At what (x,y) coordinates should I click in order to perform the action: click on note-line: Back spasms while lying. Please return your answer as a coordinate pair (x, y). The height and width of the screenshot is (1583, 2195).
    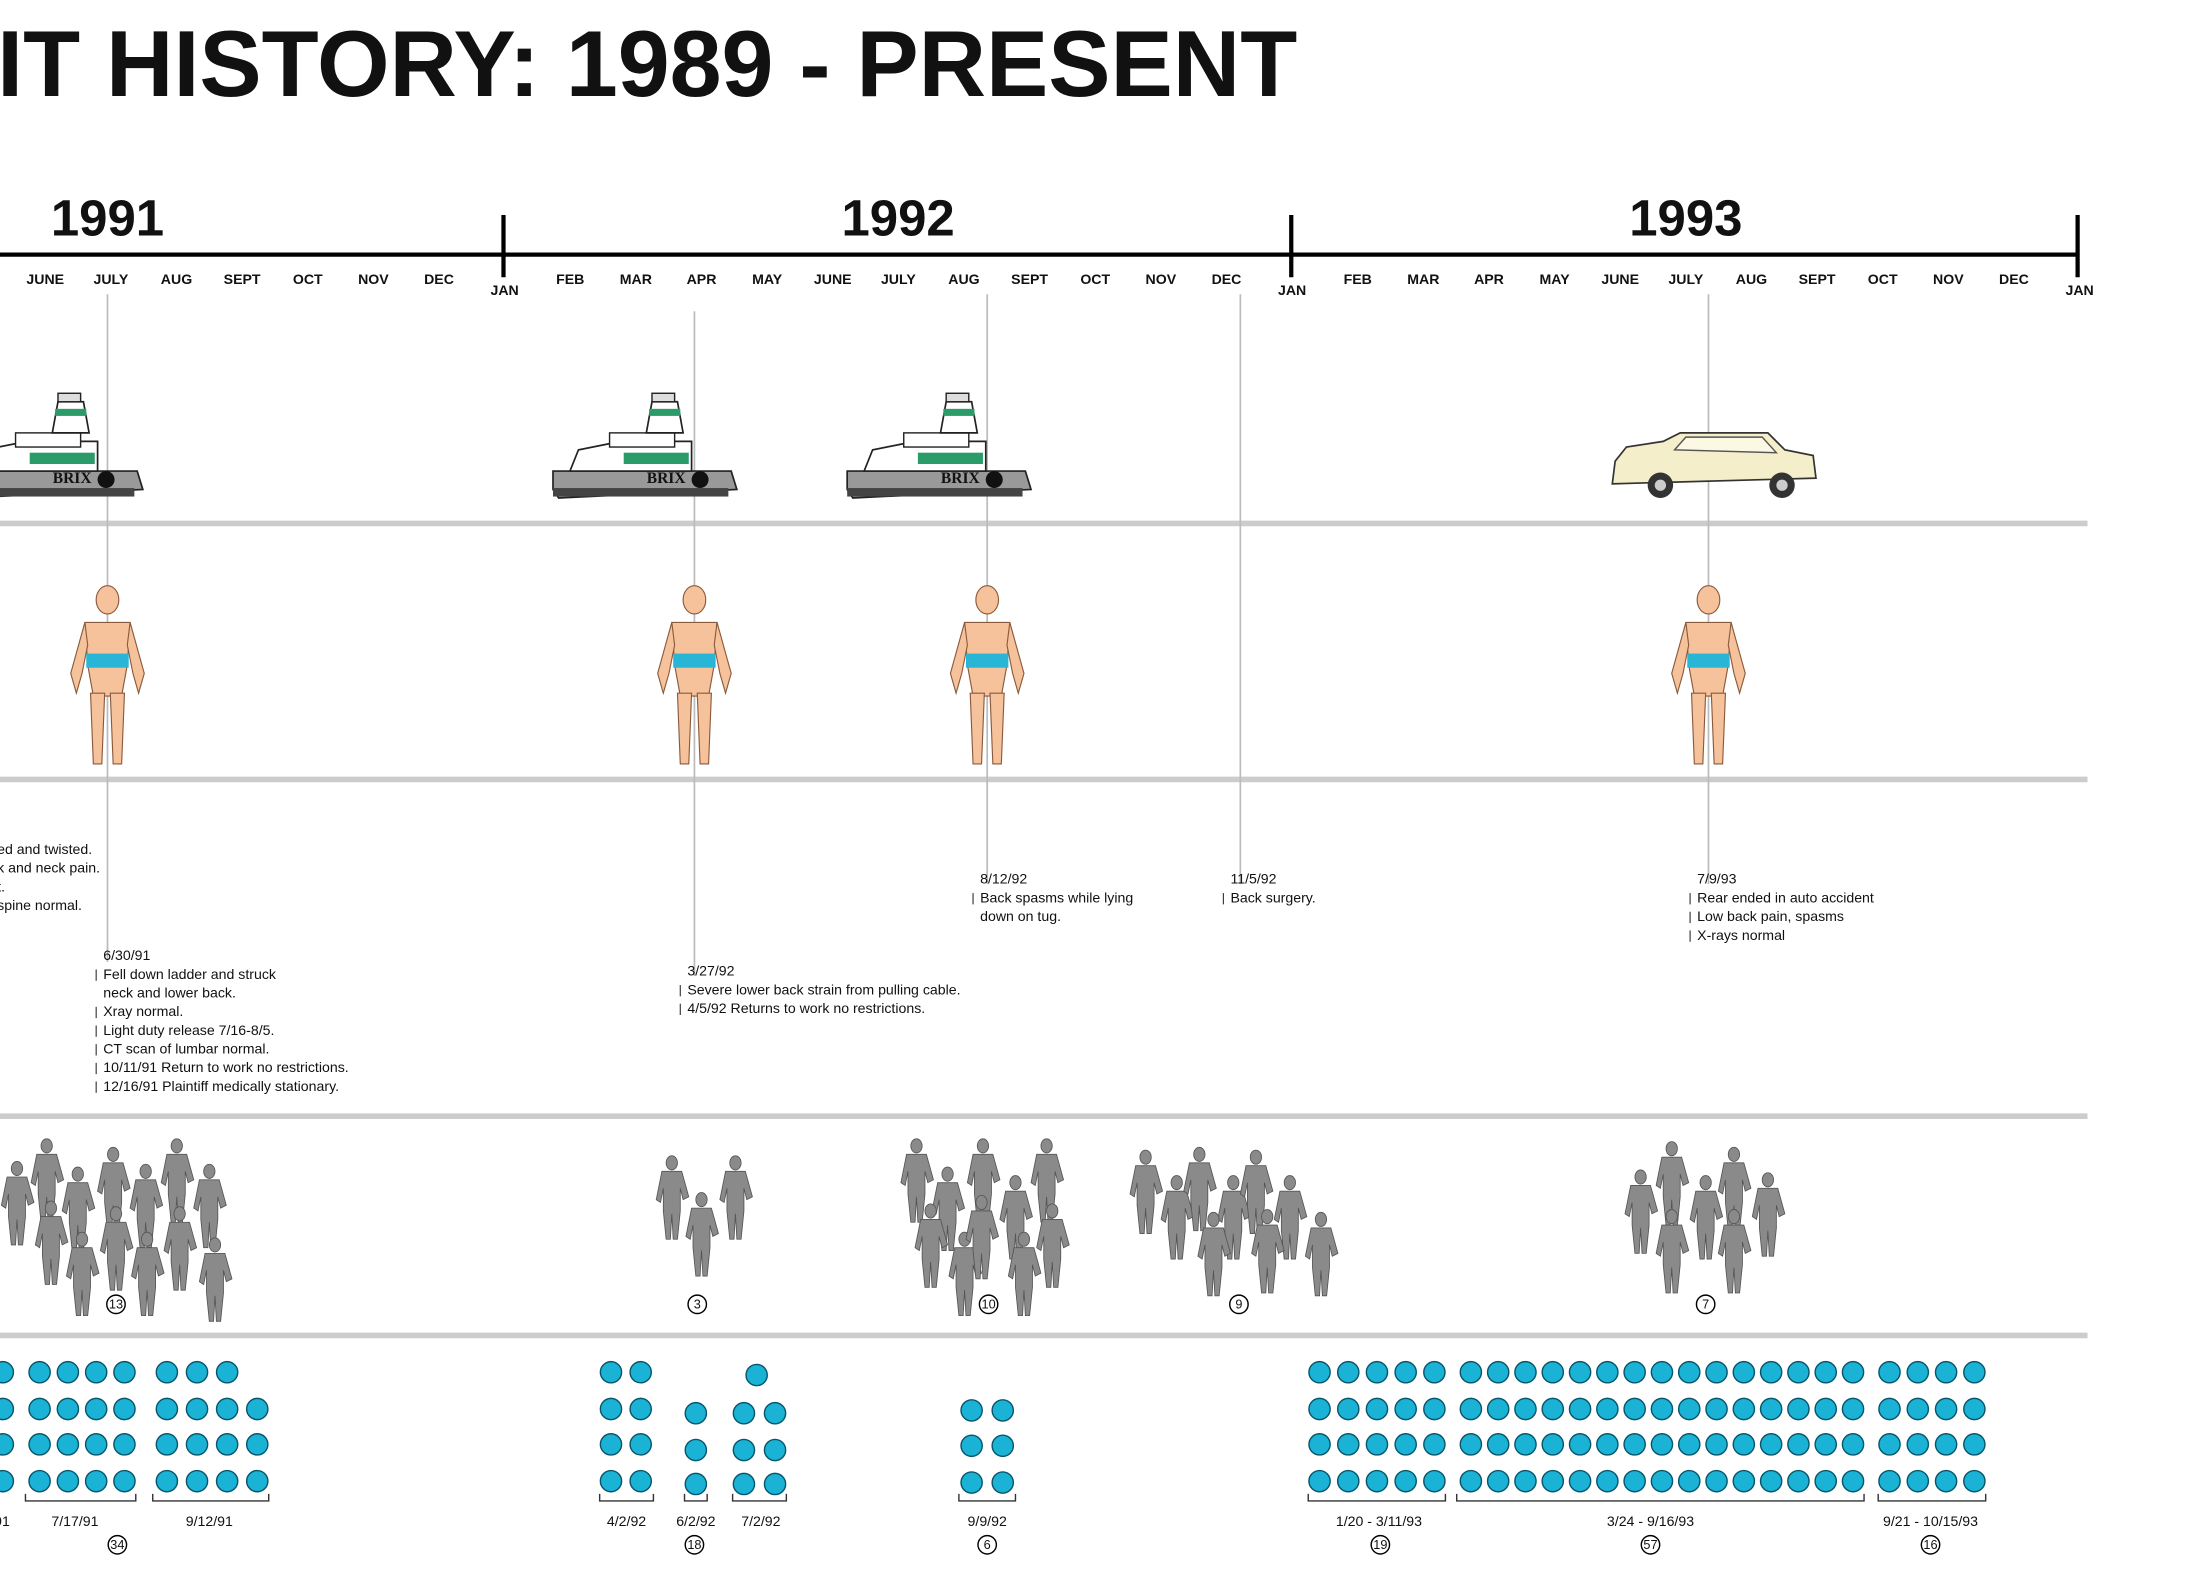
    Looking at the image, I should click on (1056, 897).